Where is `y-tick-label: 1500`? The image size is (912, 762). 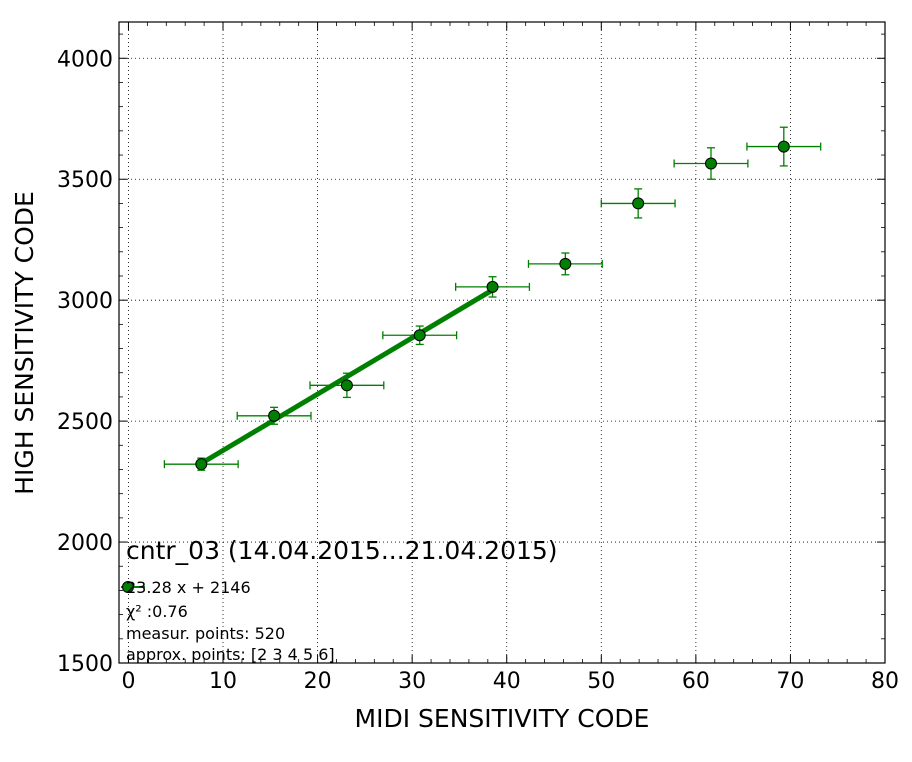 y-tick-label: 1500 is located at coordinates (85, 664).